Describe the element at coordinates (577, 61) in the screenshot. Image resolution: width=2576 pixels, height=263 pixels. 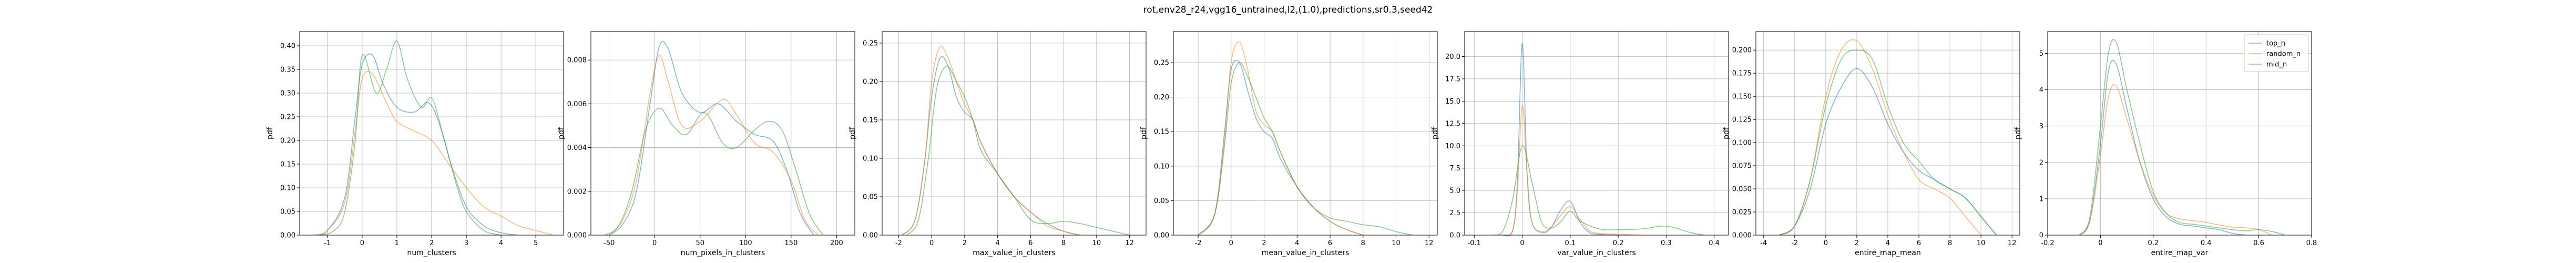
I see `y-tick-label: 0.008` at that location.